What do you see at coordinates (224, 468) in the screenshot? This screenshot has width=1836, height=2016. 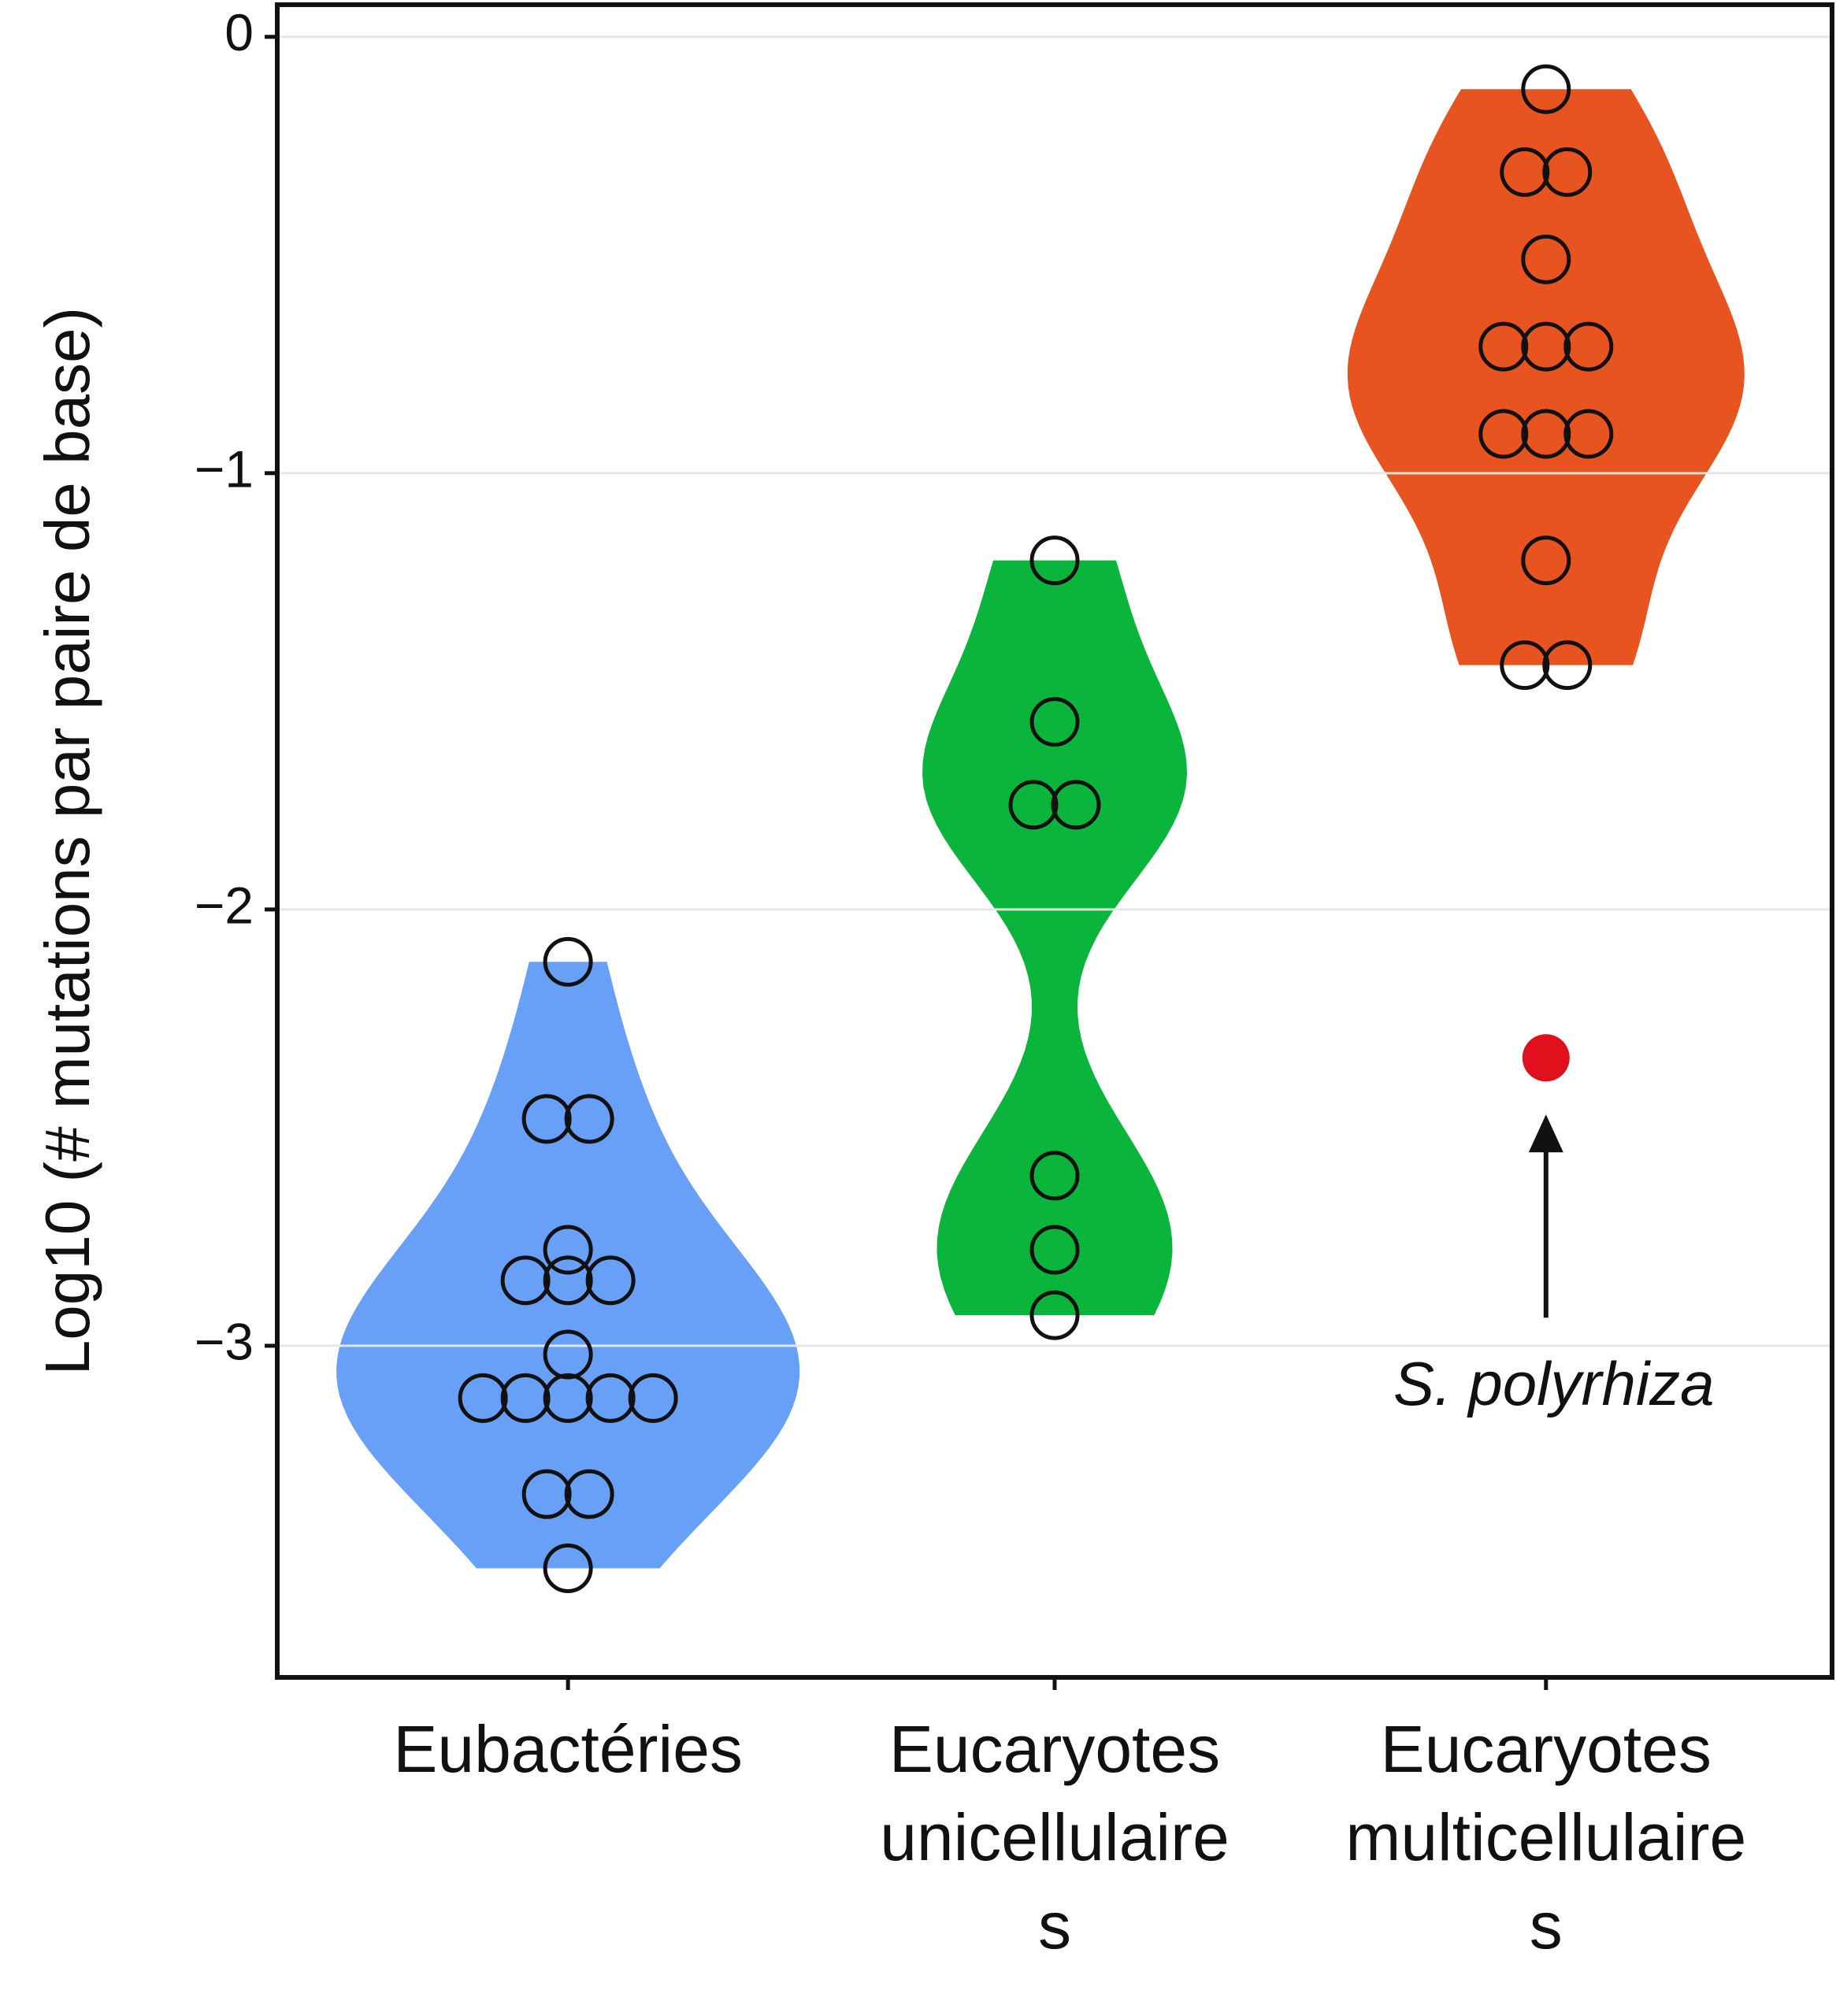 I see `y-tick-label: −1` at bounding box center [224, 468].